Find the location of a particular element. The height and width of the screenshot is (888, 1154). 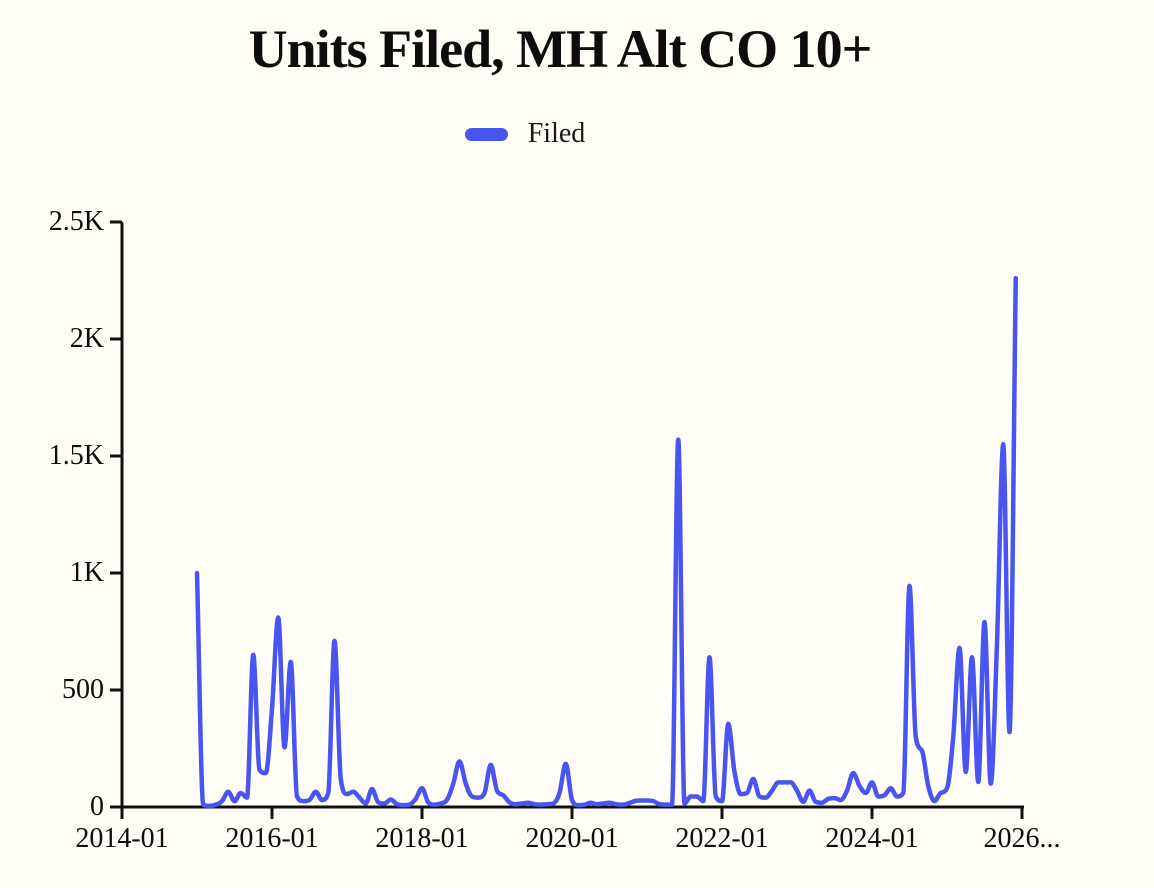

x-tick-label: 2014-01 is located at coordinates (122, 838).